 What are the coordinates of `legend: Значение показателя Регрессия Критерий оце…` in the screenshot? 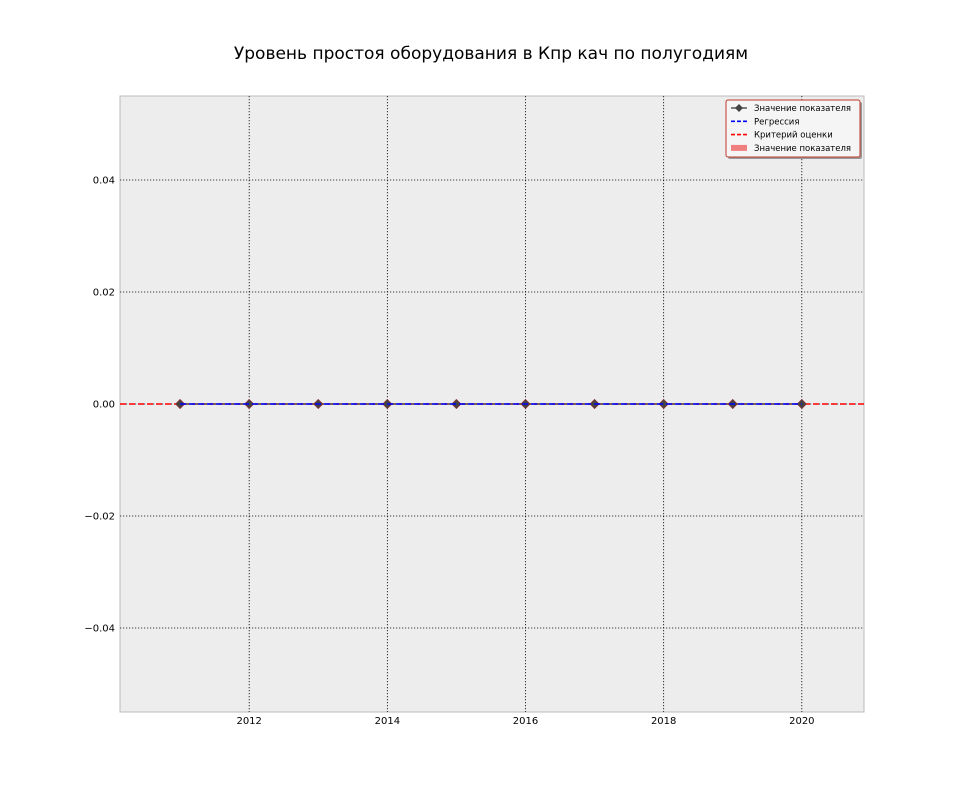 It's located at (793, 129).